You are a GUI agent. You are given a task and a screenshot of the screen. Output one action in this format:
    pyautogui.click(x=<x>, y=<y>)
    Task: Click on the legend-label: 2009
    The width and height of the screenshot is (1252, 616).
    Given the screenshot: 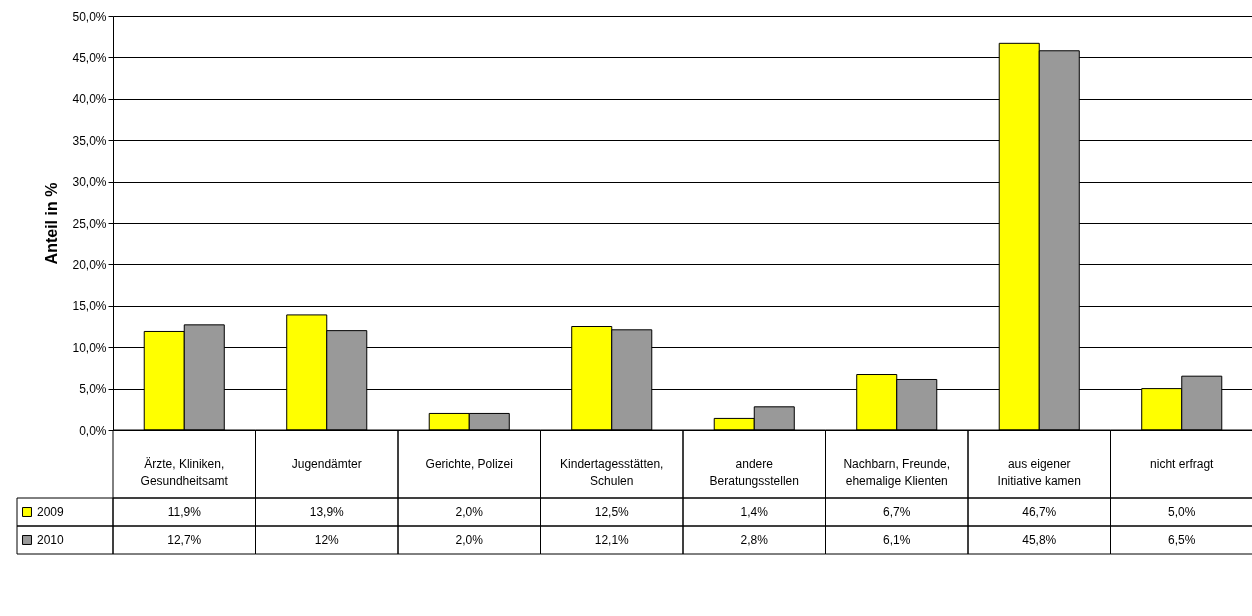 What is the action you would take?
    pyautogui.click(x=51, y=512)
    